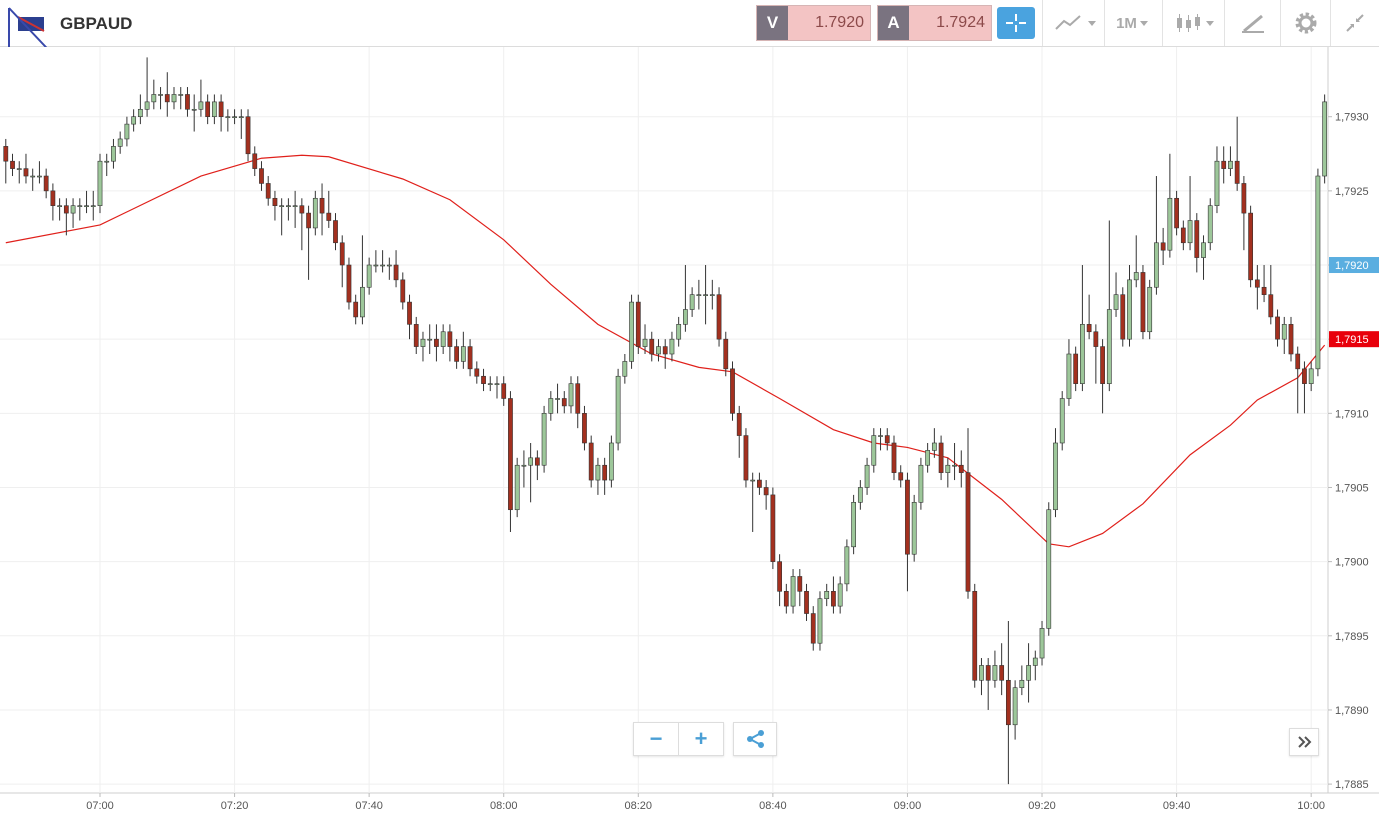  What do you see at coordinates (1016, 23) in the screenshot?
I see `crosshair-button` at bounding box center [1016, 23].